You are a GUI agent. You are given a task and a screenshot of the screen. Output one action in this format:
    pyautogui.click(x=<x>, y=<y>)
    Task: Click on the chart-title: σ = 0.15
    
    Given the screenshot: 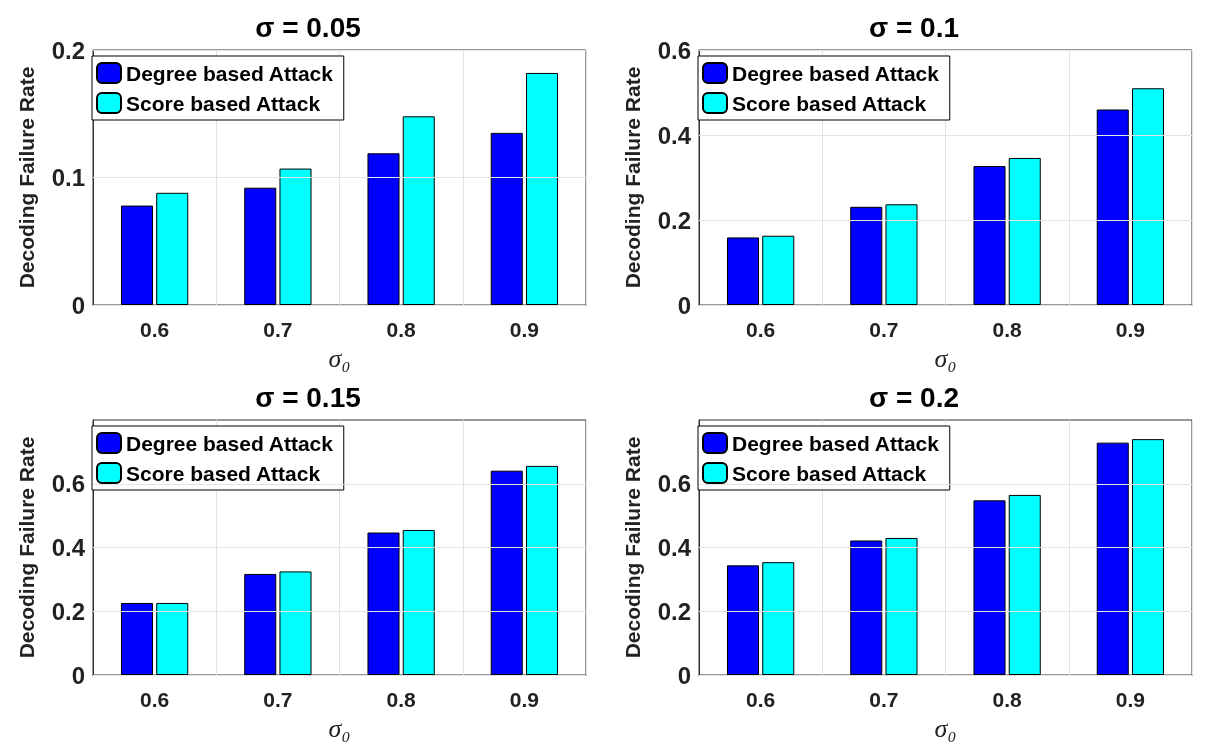 What is the action you would take?
    pyautogui.click(x=308, y=397)
    